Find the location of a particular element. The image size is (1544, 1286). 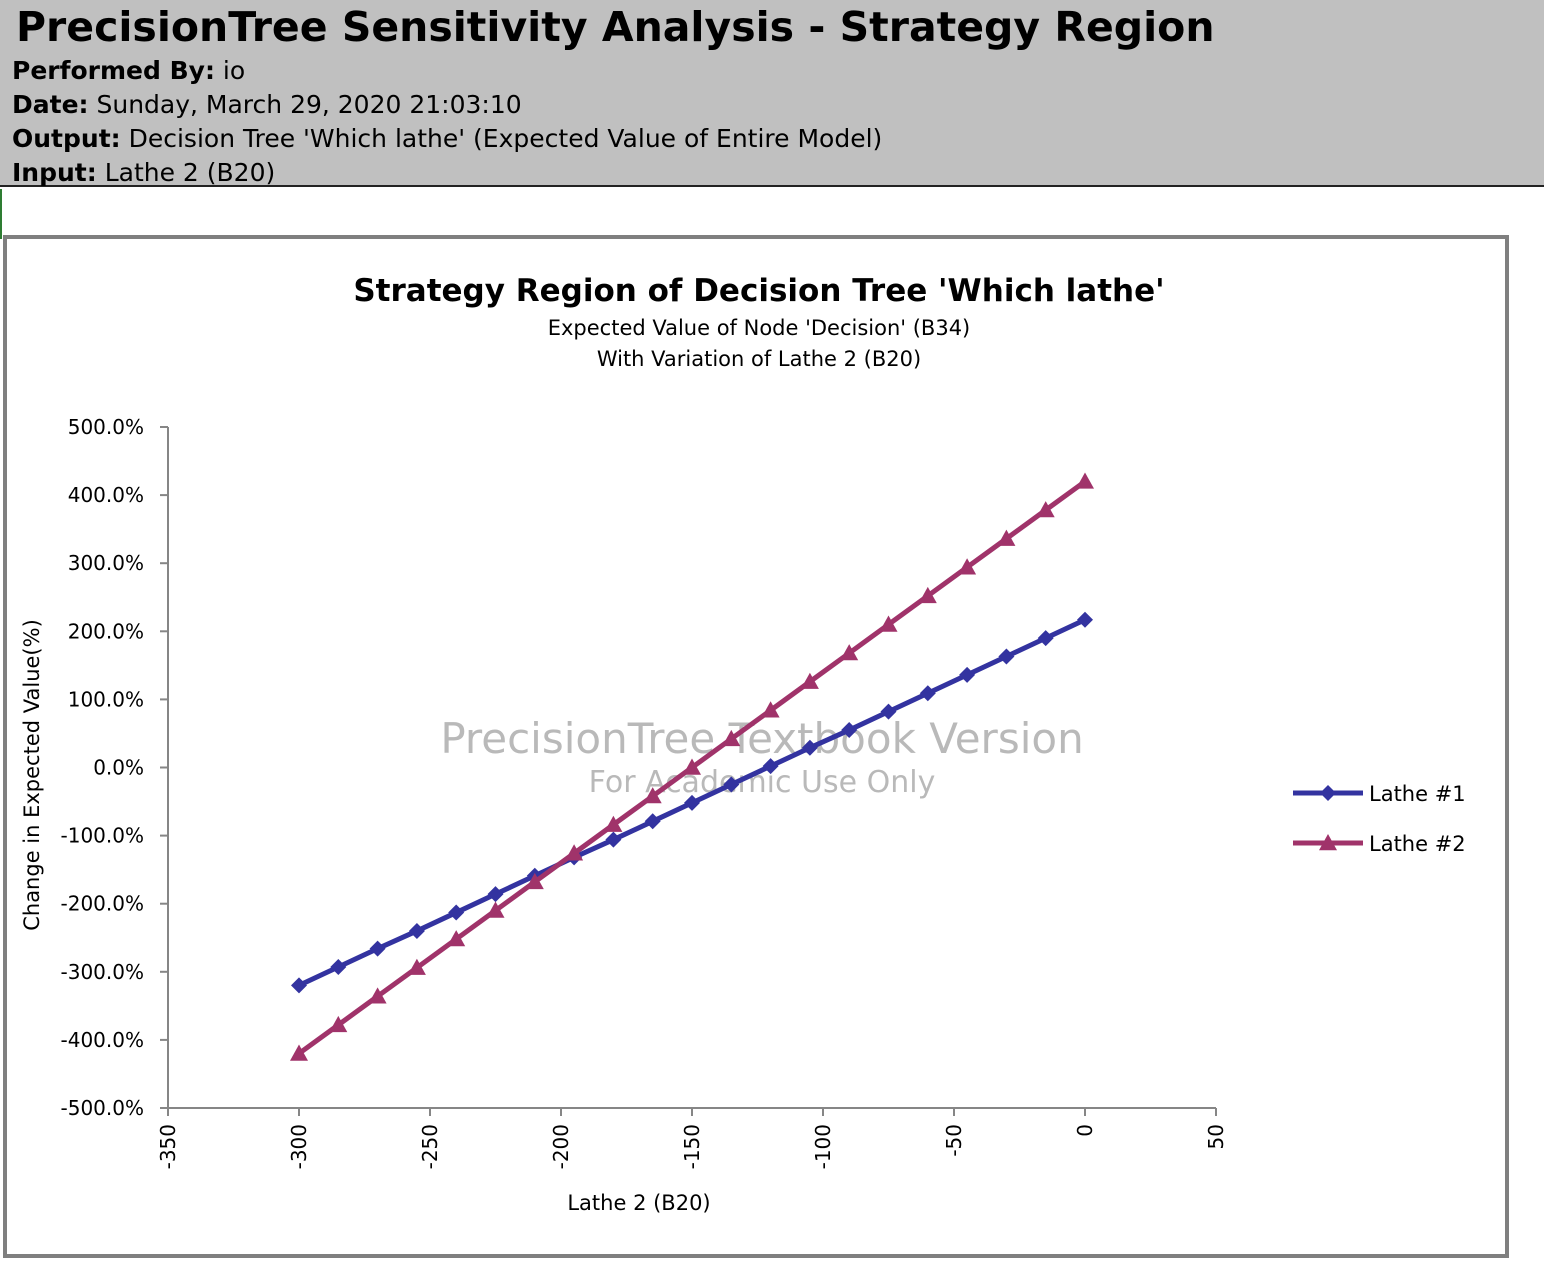

x-tick-label: -50 is located at coordinates (954, 1140).